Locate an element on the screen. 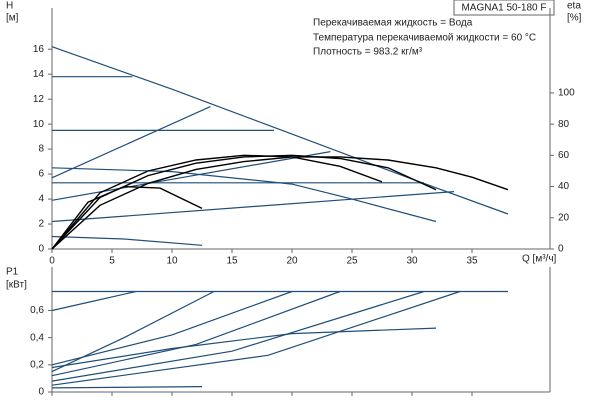 This screenshot has width=600, height=405. x-tick-label: 10 is located at coordinates (172, 261).